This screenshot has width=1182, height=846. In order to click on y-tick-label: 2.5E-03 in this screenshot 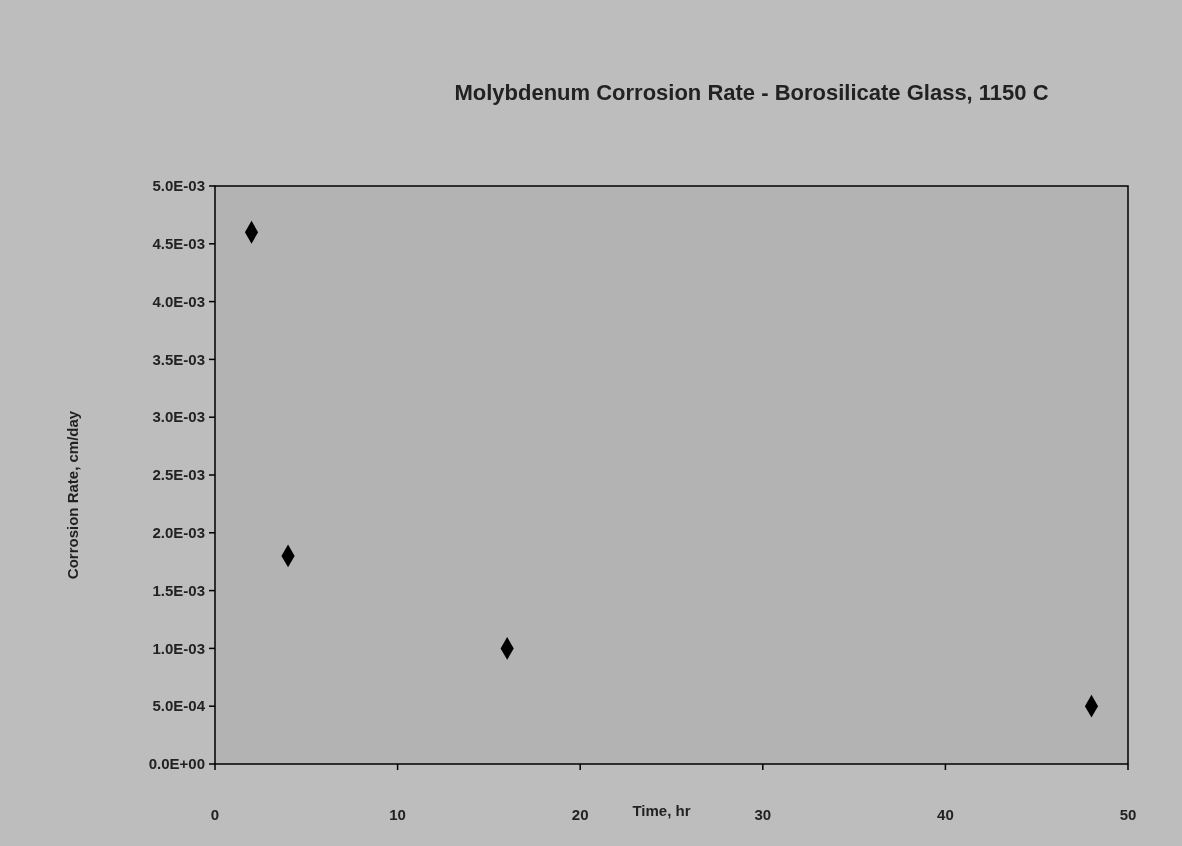, I will do `click(178, 475)`.